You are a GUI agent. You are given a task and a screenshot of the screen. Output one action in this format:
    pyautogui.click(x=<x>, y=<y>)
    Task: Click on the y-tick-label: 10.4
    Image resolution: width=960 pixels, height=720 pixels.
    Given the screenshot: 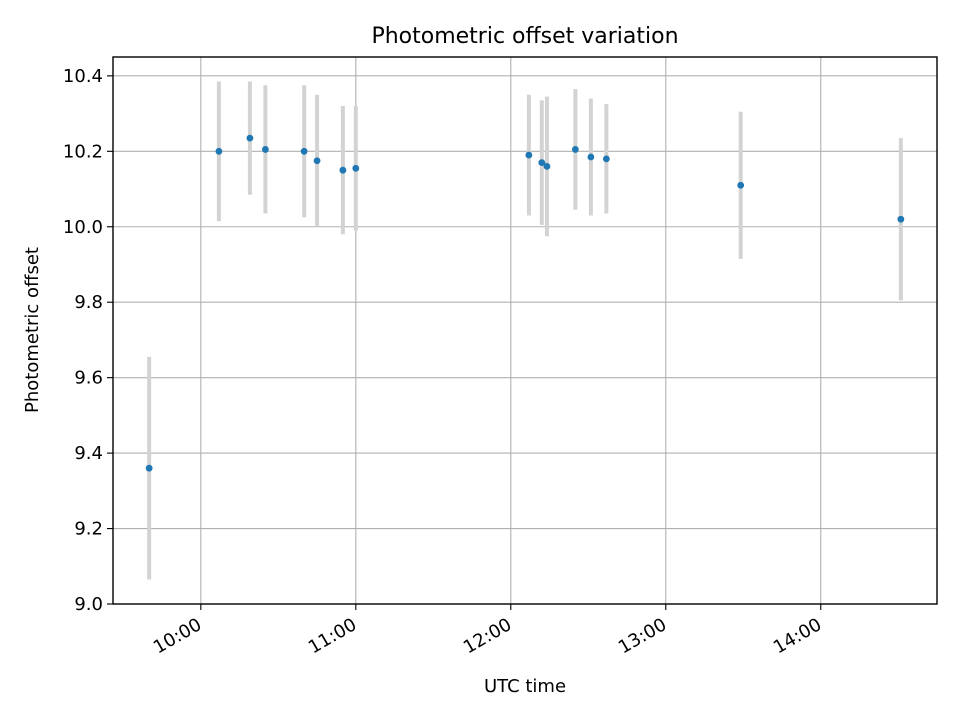 What is the action you would take?
    pyautogui.click(x=83, y=76)
    